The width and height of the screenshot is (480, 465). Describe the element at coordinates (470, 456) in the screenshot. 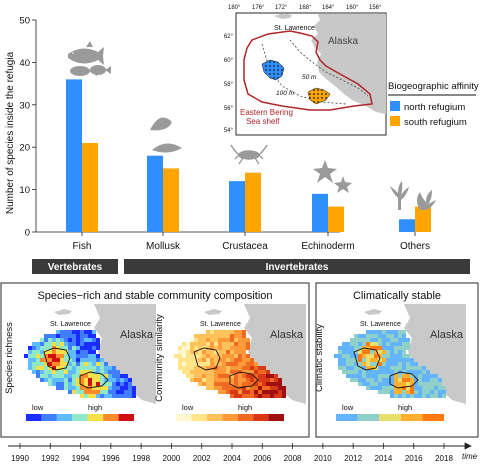

I see `timeline-label: time` at that location.